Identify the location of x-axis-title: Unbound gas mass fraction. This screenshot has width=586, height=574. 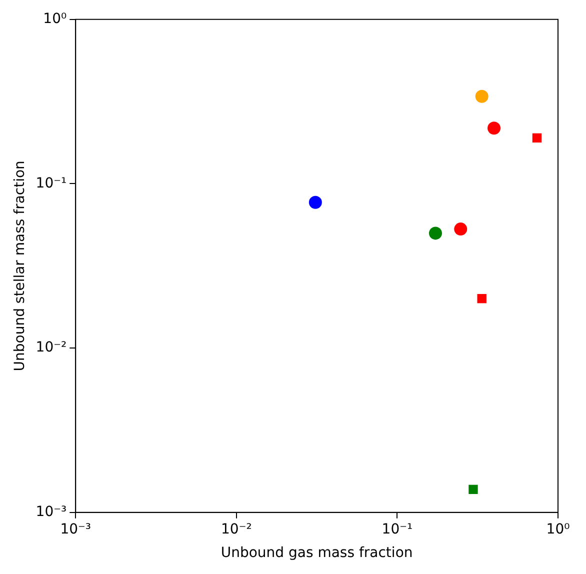
(316, 553).